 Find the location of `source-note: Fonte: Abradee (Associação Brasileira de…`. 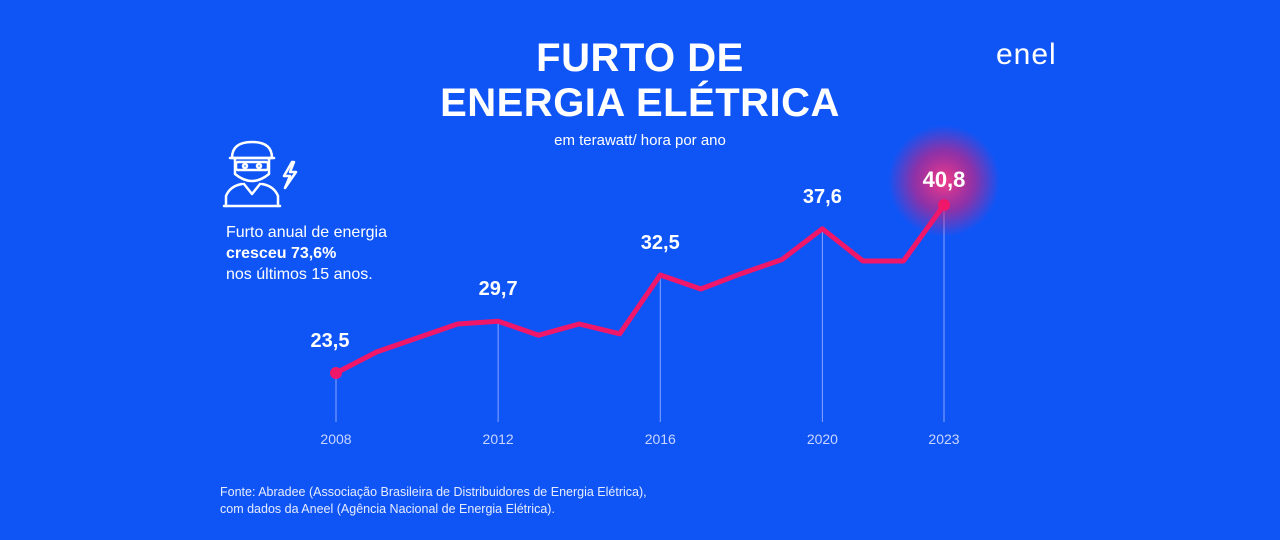

source-note: Fonte: Abradee (Associação Brasileira de… is located at coordinates (433, 501).